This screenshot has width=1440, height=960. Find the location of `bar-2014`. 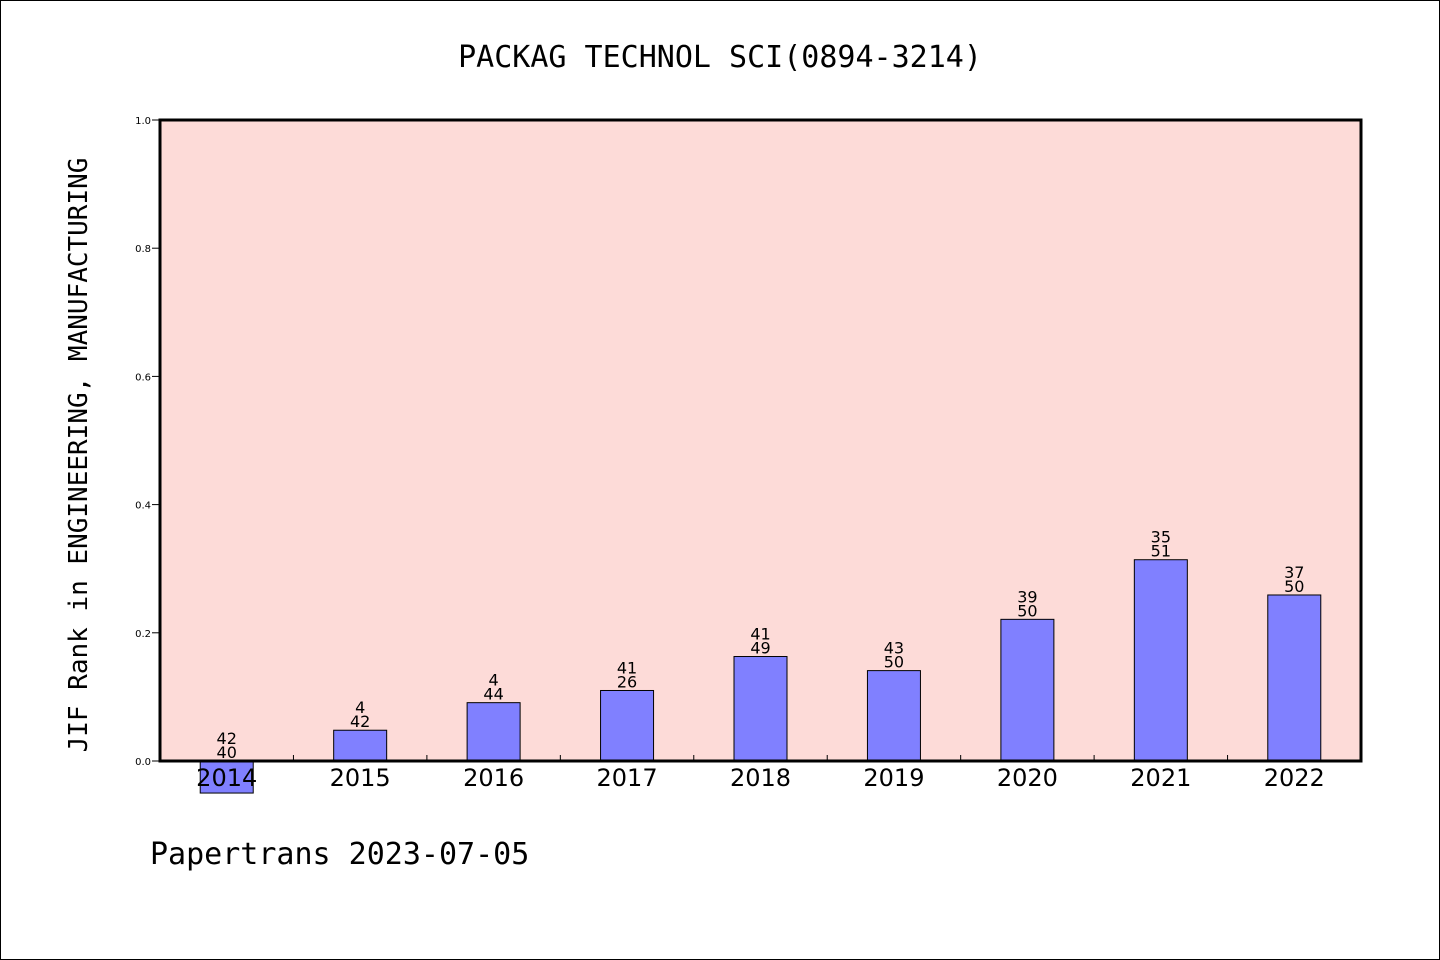

bar-2014 is located at coordinates (226, 777).